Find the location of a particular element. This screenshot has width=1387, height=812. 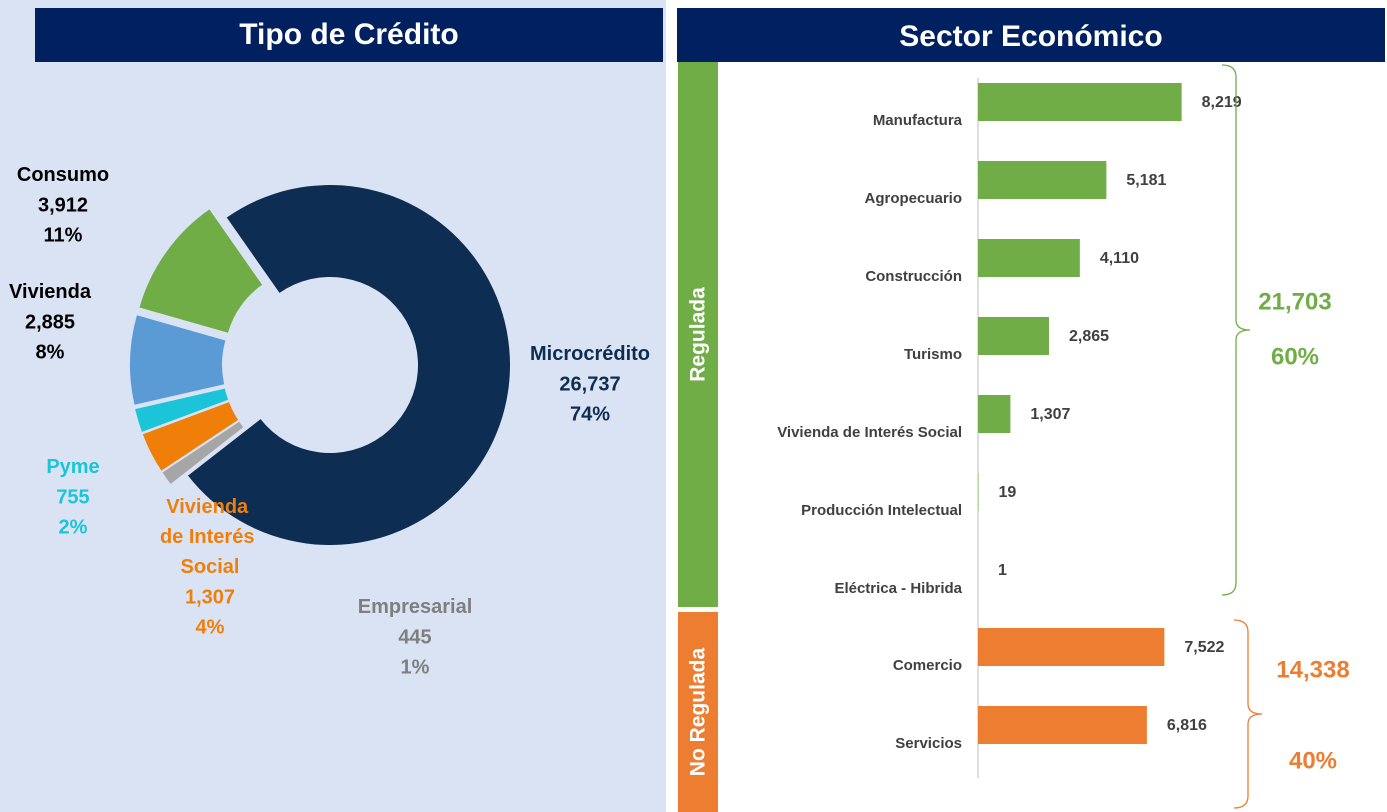

group-share: 60% is located at coordinates (1295, 356).